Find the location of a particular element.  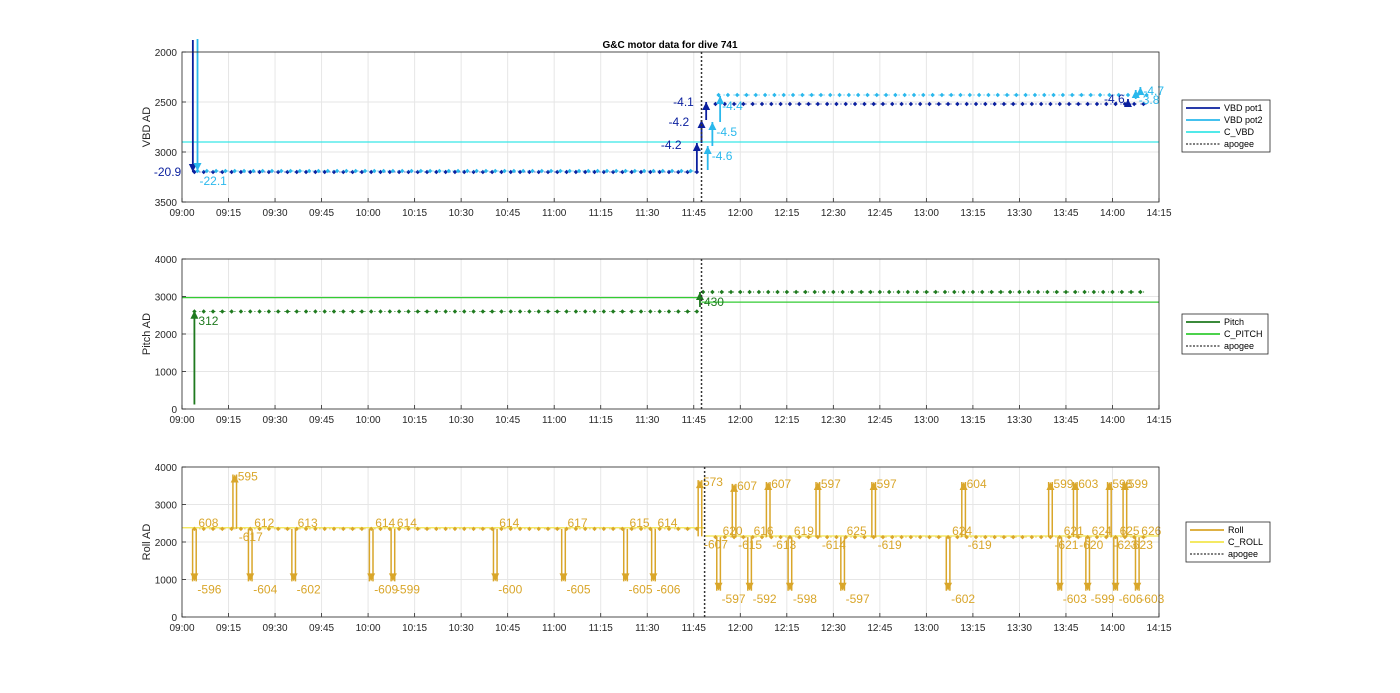

figure-title: G&C motor data for dive 741 is located at coordinates (669, 45).